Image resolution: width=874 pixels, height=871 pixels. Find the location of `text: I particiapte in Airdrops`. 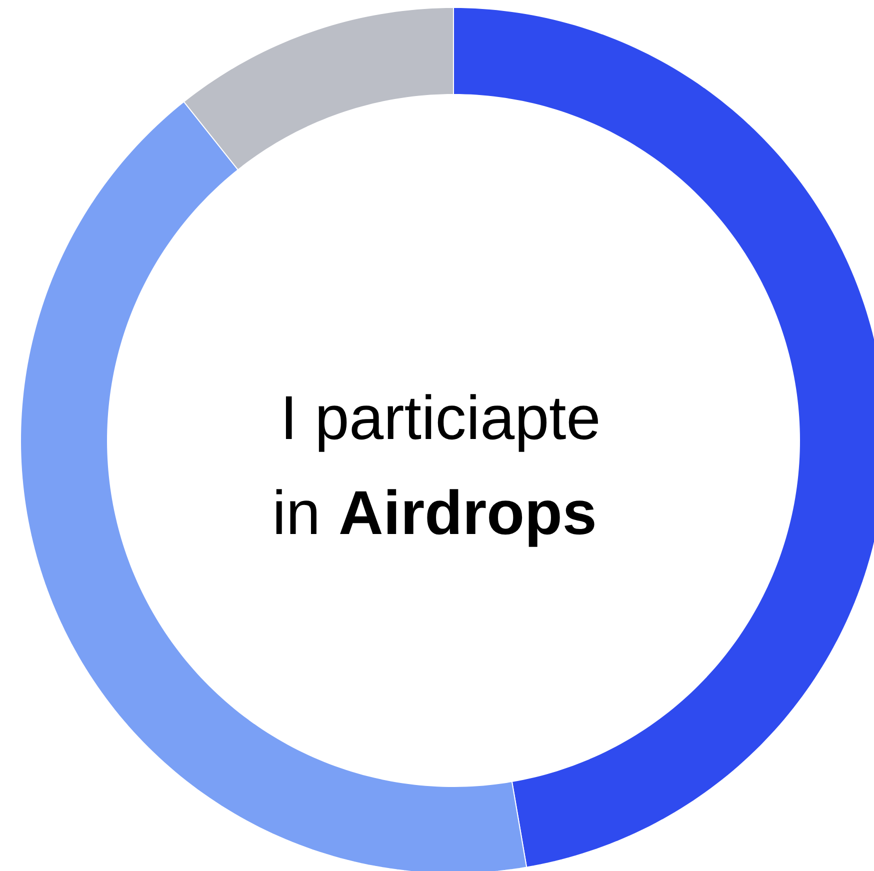

text: I particiapte in Airdrops is located at coordinates (436, 466).